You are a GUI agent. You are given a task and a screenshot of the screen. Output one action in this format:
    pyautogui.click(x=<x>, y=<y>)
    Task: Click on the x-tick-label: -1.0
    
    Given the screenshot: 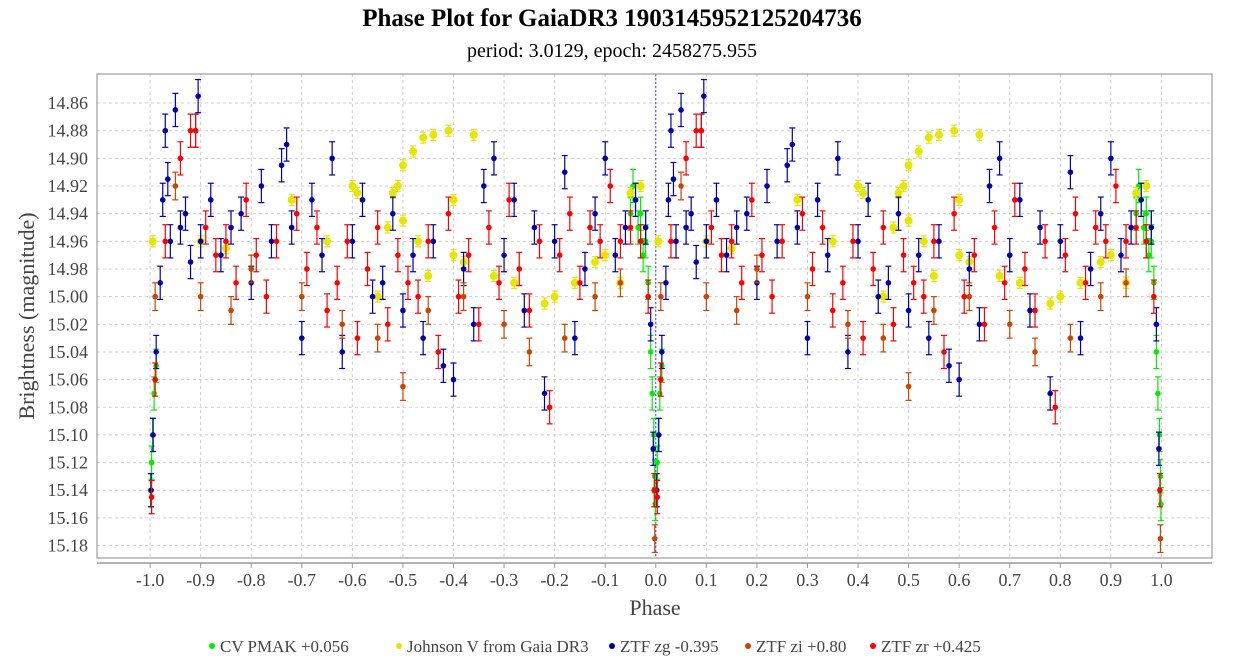 What is the action you would take?
    pyautogui.click(x=150, y=580)
    